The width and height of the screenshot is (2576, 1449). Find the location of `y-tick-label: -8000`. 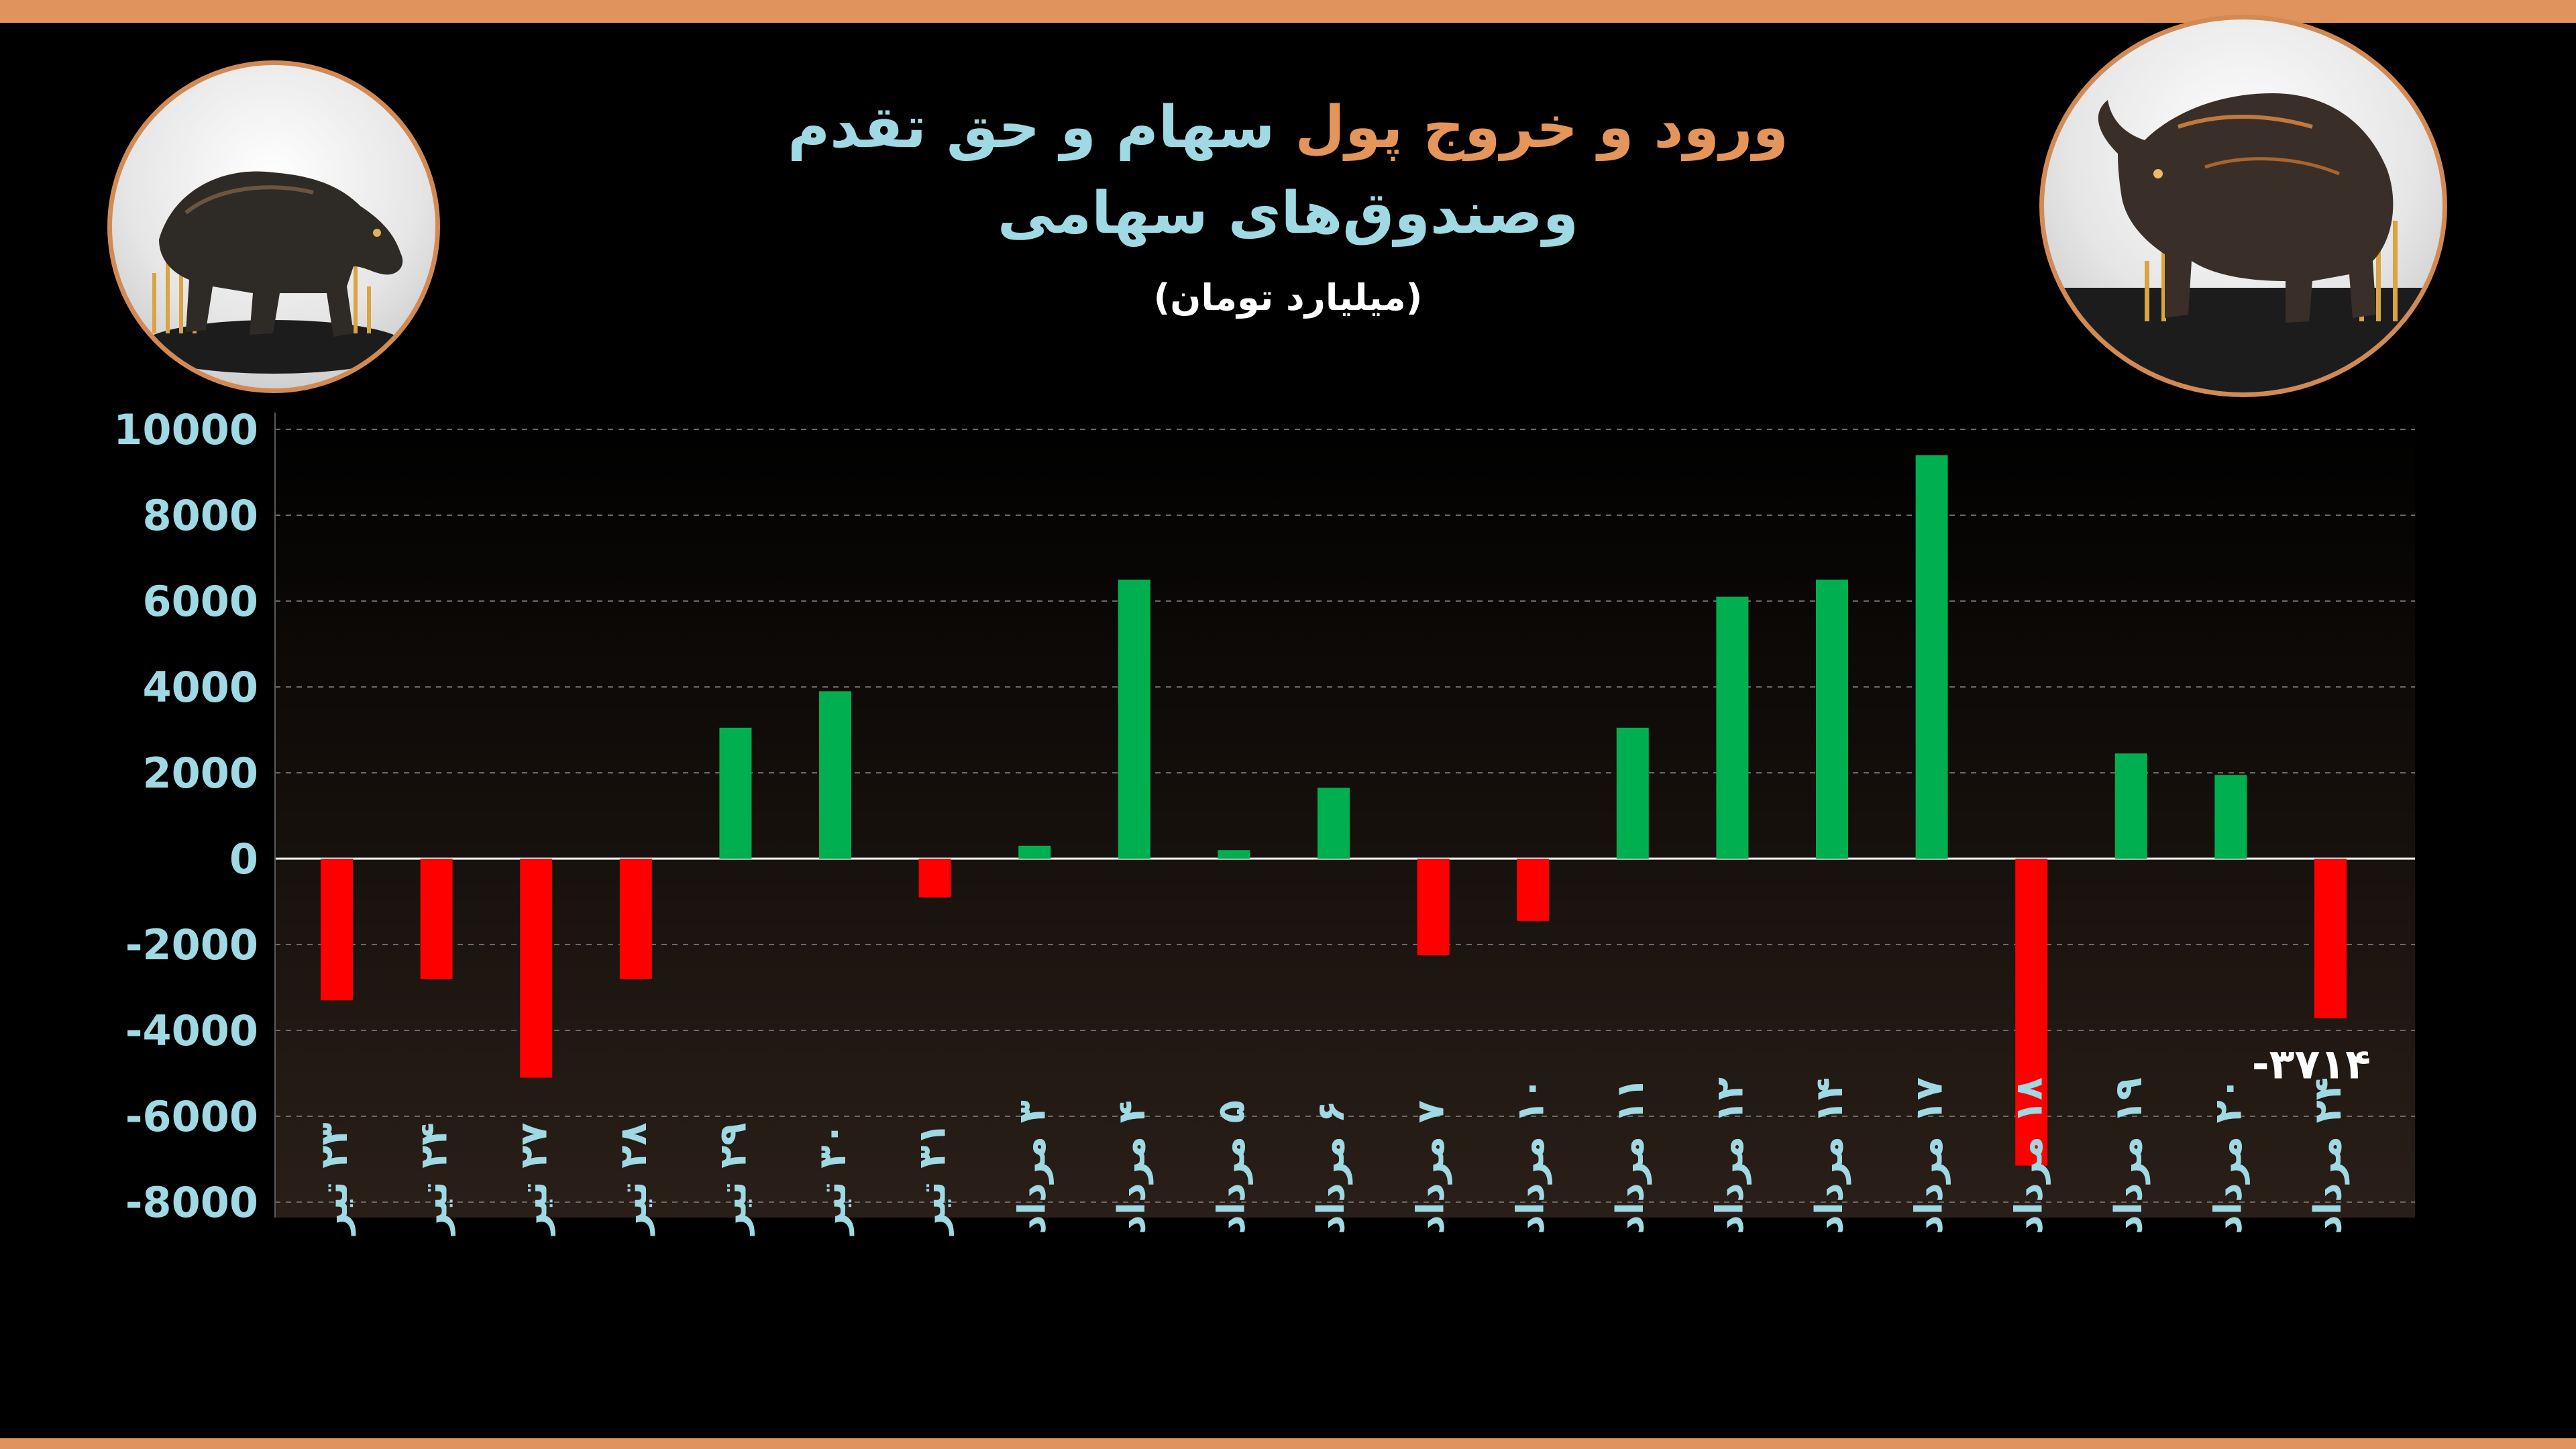

y-tick-label: -8000 is located at coordinates (191, 1202).